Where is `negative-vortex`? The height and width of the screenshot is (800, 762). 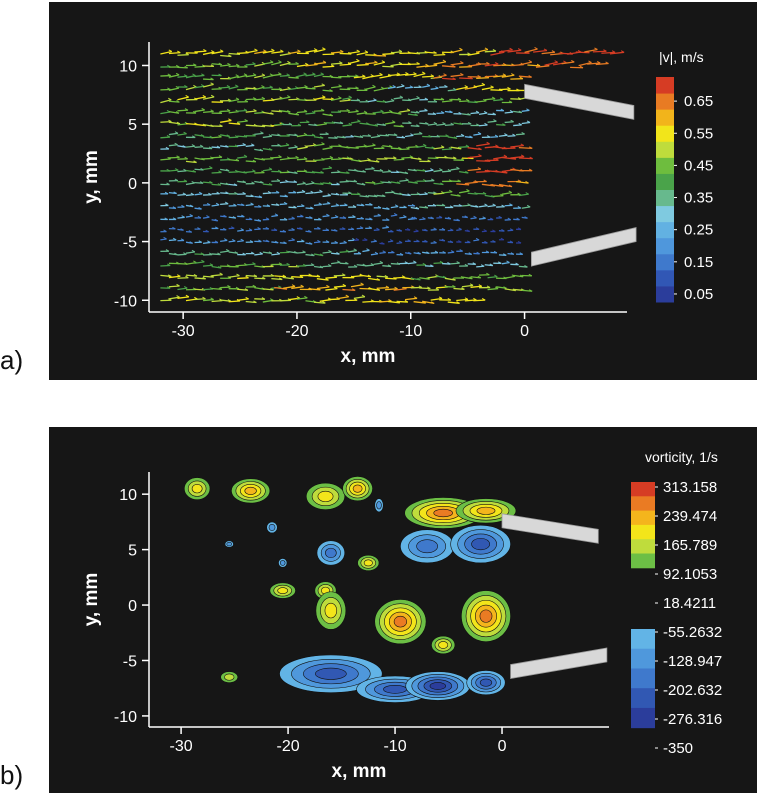 negative-vortex is located at coordinates (229, 544).